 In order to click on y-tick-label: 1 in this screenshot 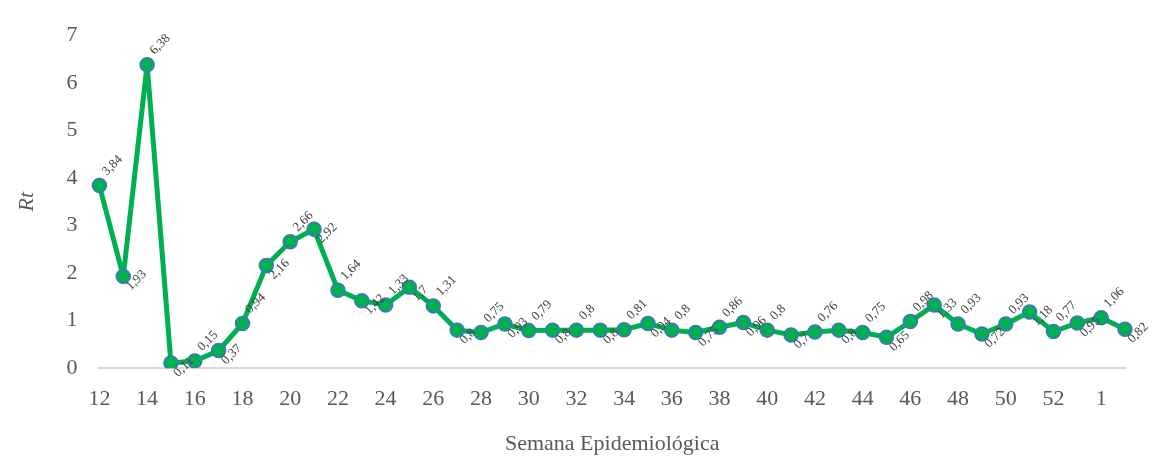, I will do `click(72, 319)`.